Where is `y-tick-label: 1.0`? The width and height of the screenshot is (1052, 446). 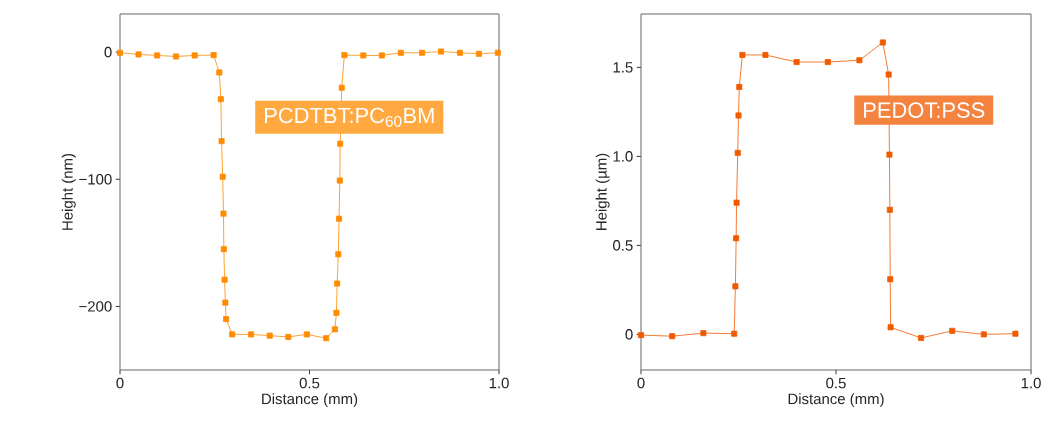
y-tick-label: 1.0 is located at coordinates (623, 156).